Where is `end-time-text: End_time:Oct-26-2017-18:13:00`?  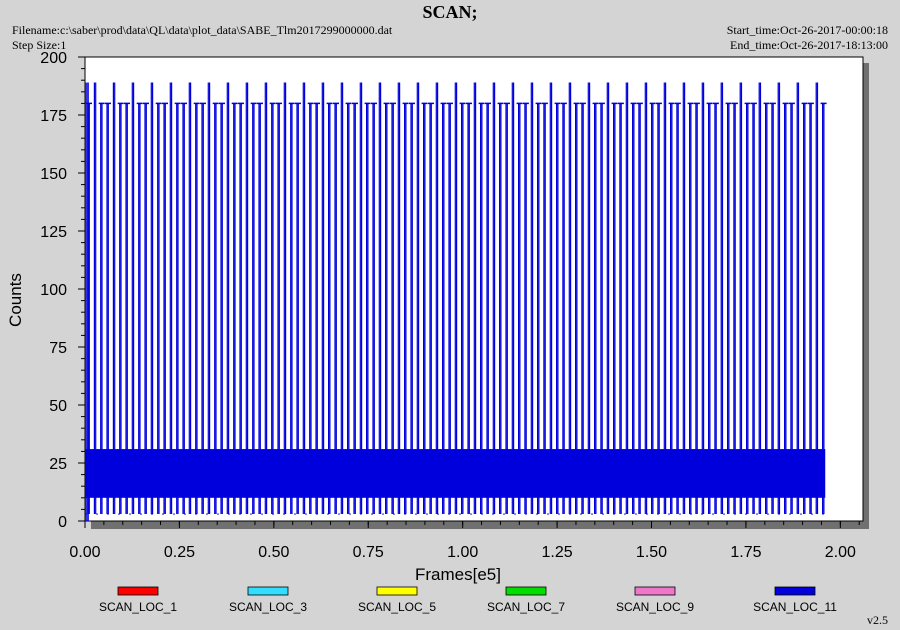
end-time-text: End_time:Oct-26-2017-18:13:00 is located at coordinates (809, 45).